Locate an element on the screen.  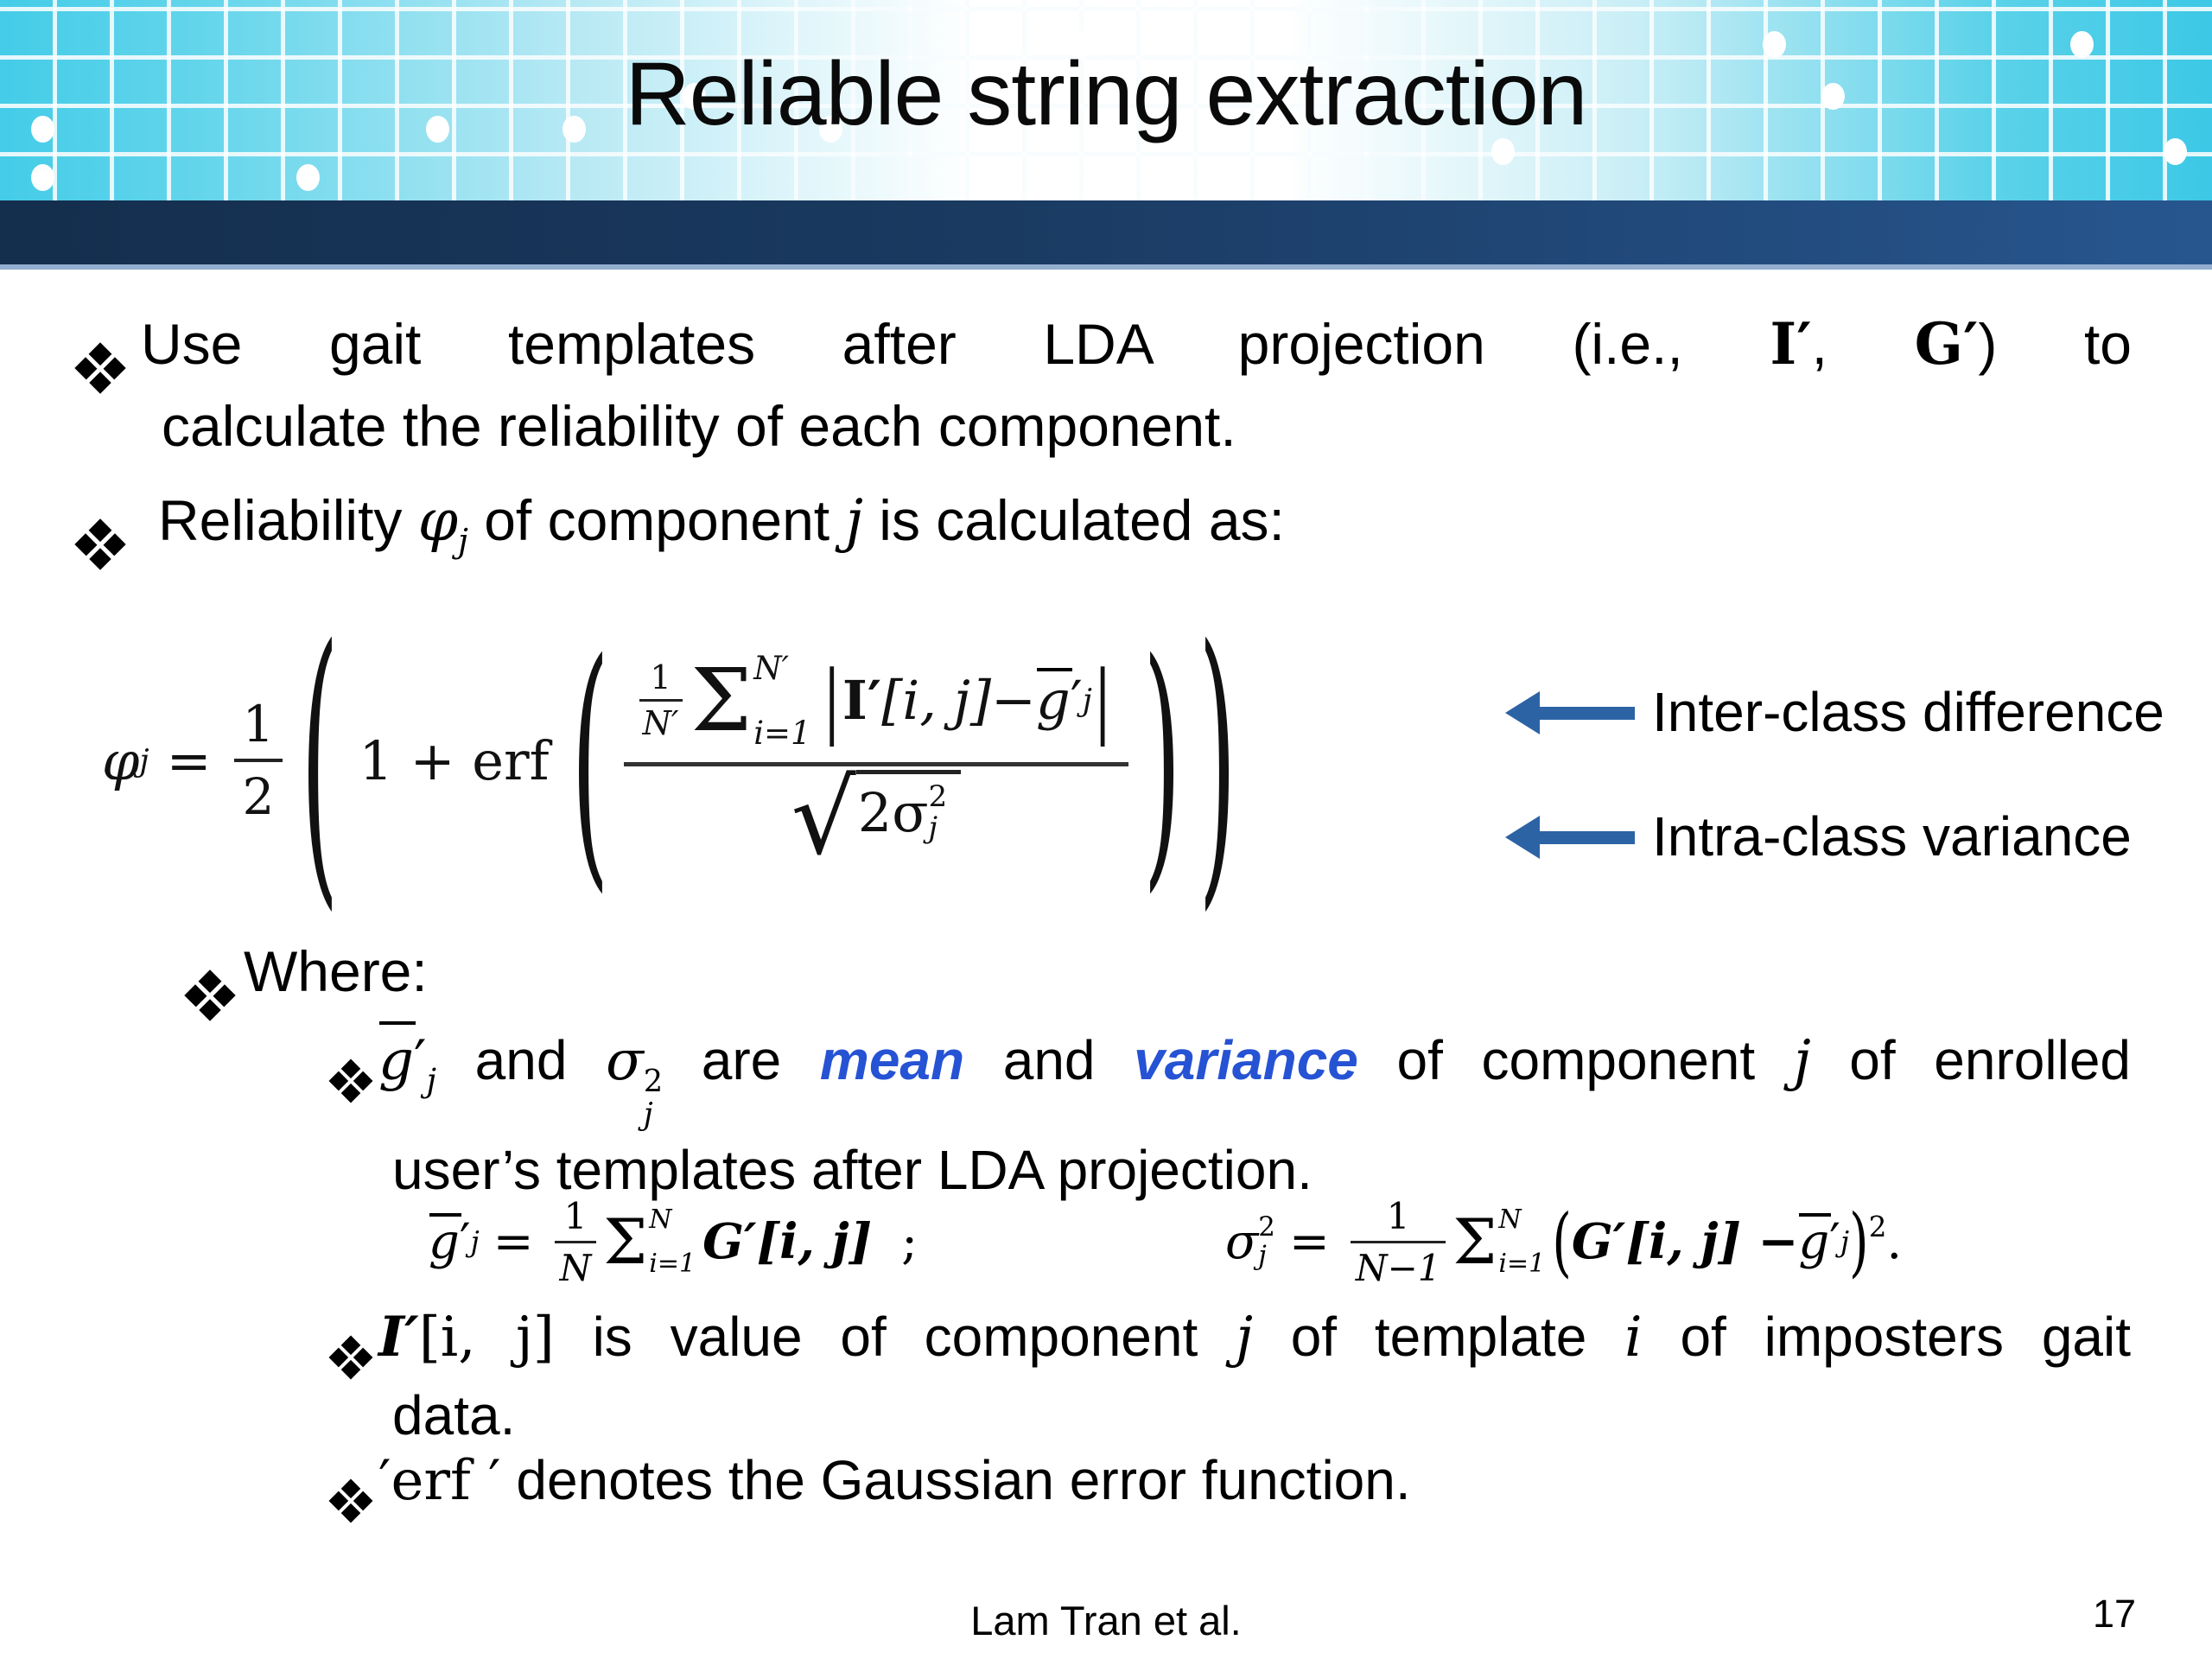
summation-limits: N i=1 is located at coordinates (672, 1242).